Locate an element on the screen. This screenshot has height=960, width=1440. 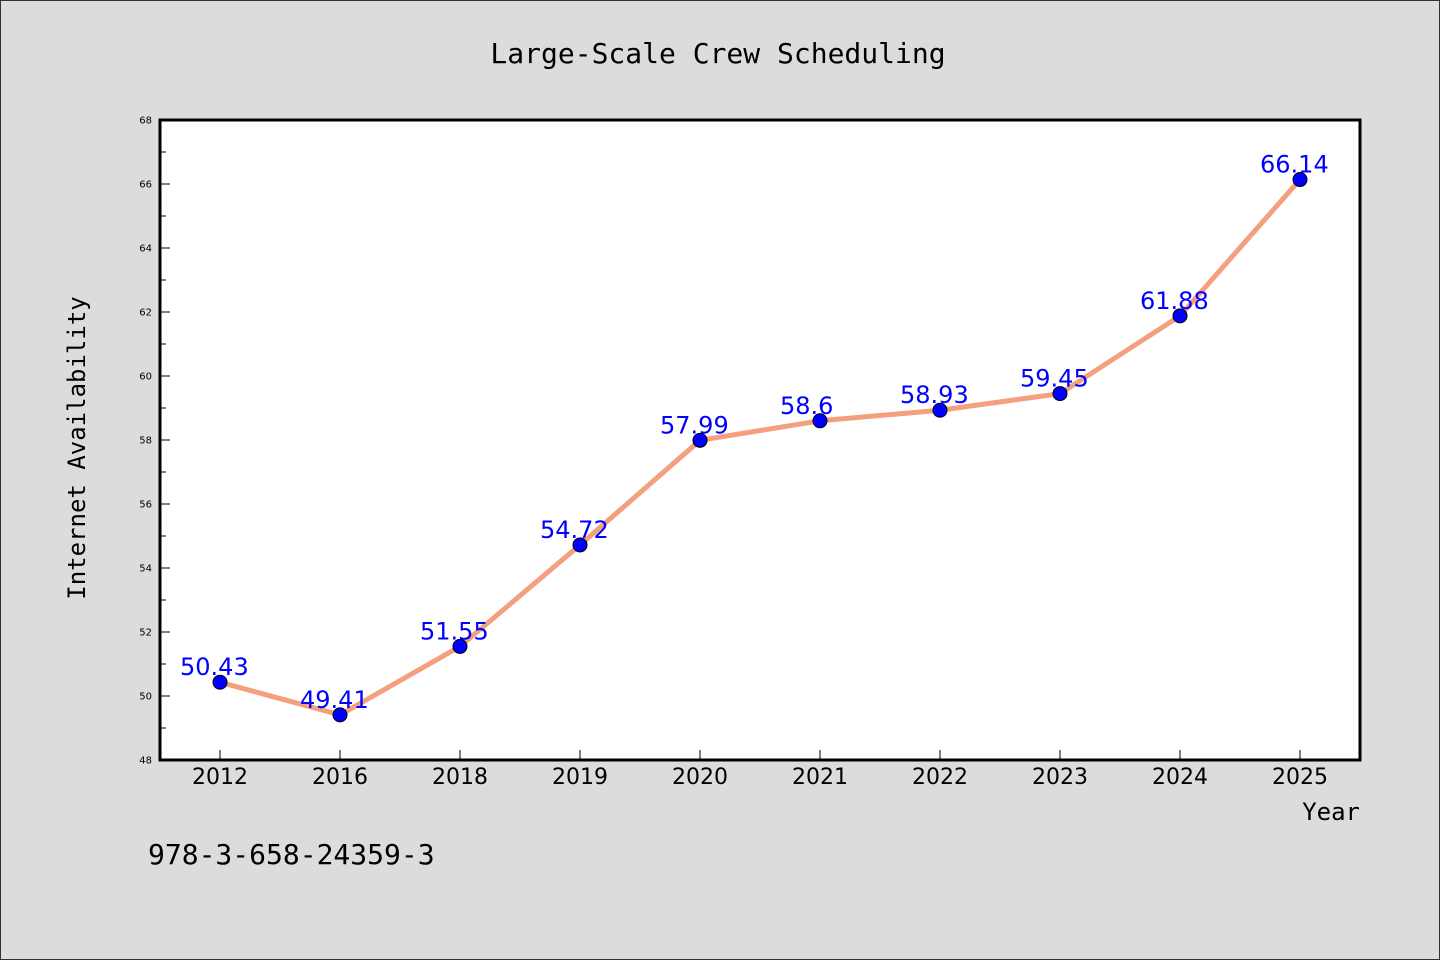
data-label: 58.6 is located at coordinates (806, 406).